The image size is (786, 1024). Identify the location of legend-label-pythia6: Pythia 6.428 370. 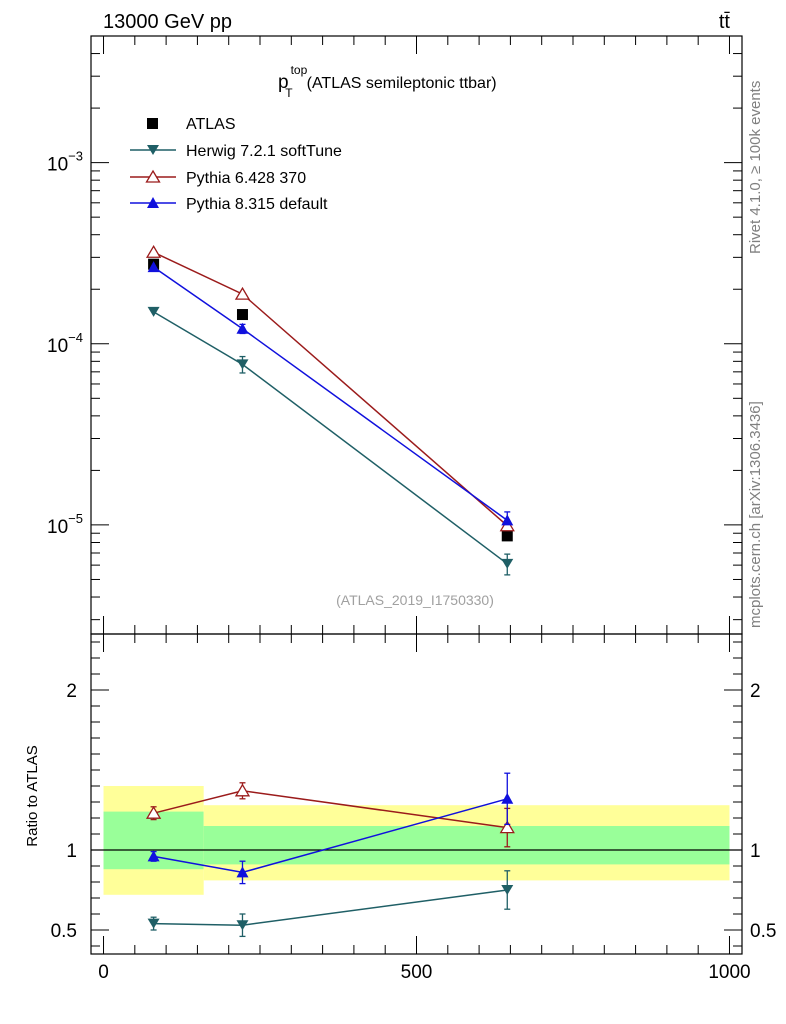
(246, 178).